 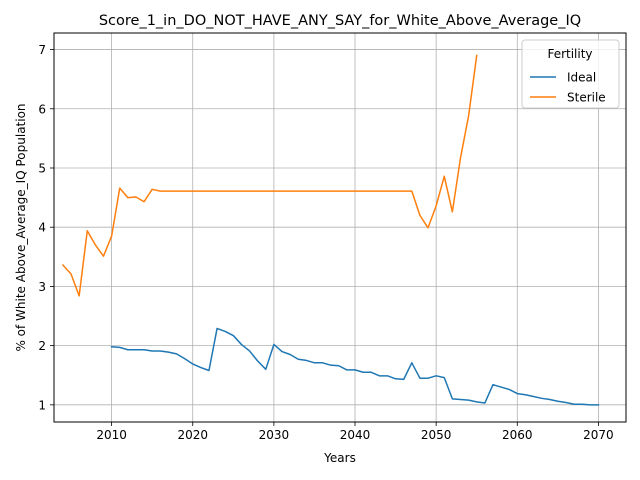 I want to click on y-axis: 1 2 3 4 5 6 7, so click(x=46, y=227).